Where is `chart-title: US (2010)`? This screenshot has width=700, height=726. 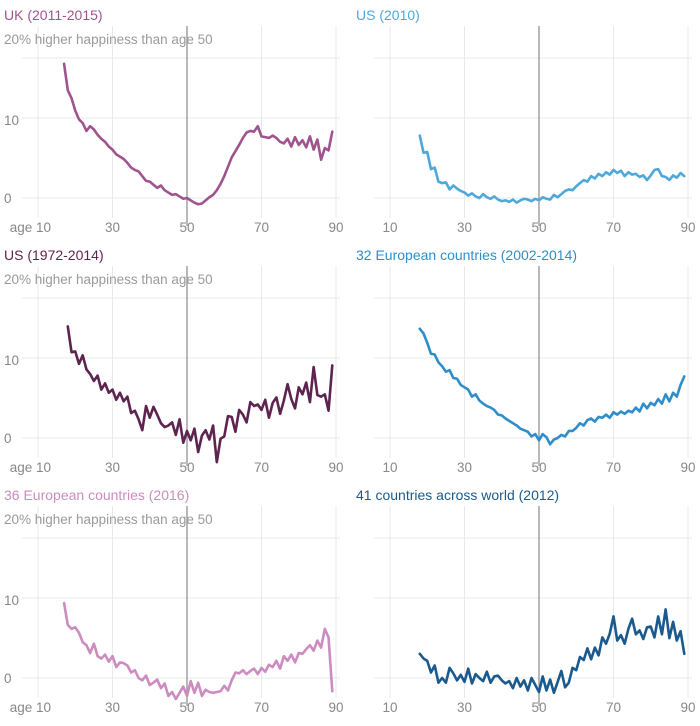
chart-title: US (2010) is located at coordinates (388, 15).